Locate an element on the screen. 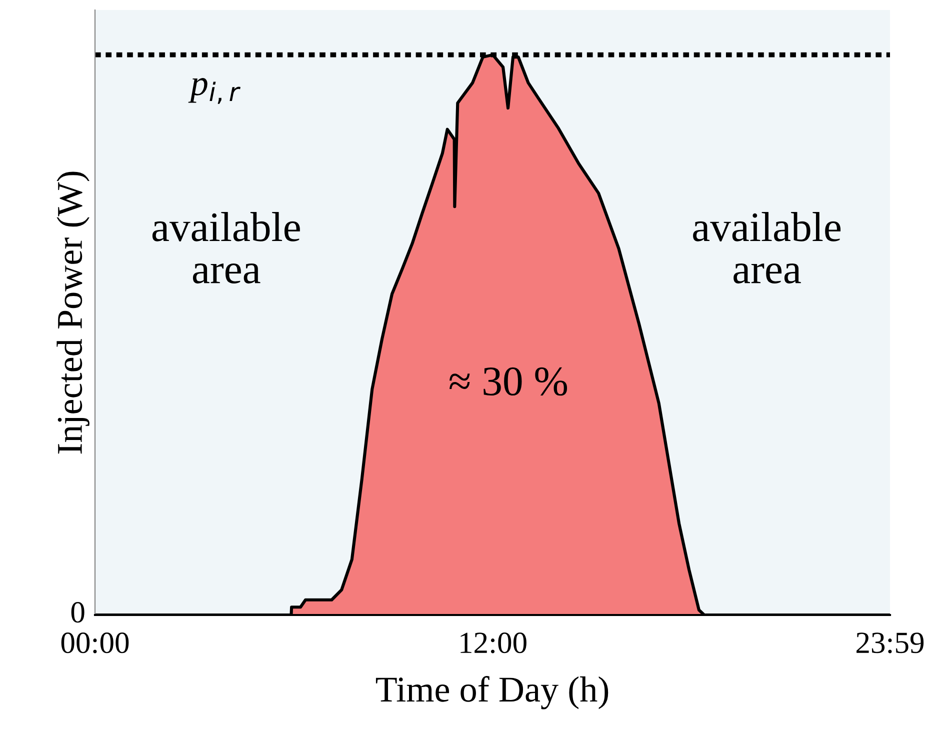  ref-line-label: p$_{i,r}$ is located at coordinates (214, 91).